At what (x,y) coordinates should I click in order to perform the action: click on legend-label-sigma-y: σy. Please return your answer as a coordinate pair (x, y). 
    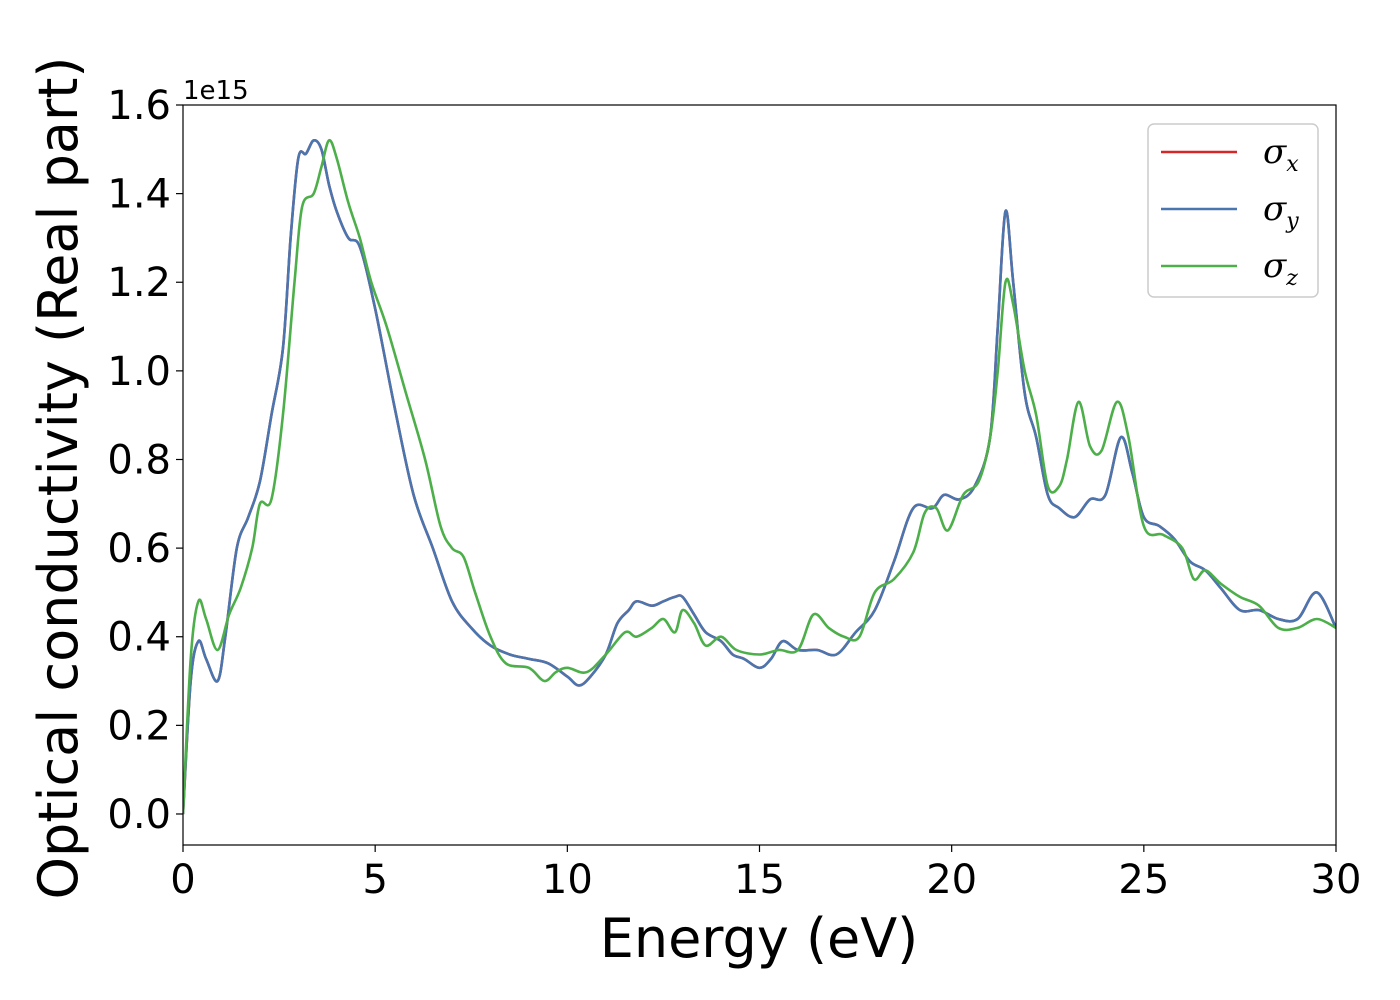
    Looking at the image, I should click on (1281, 211).